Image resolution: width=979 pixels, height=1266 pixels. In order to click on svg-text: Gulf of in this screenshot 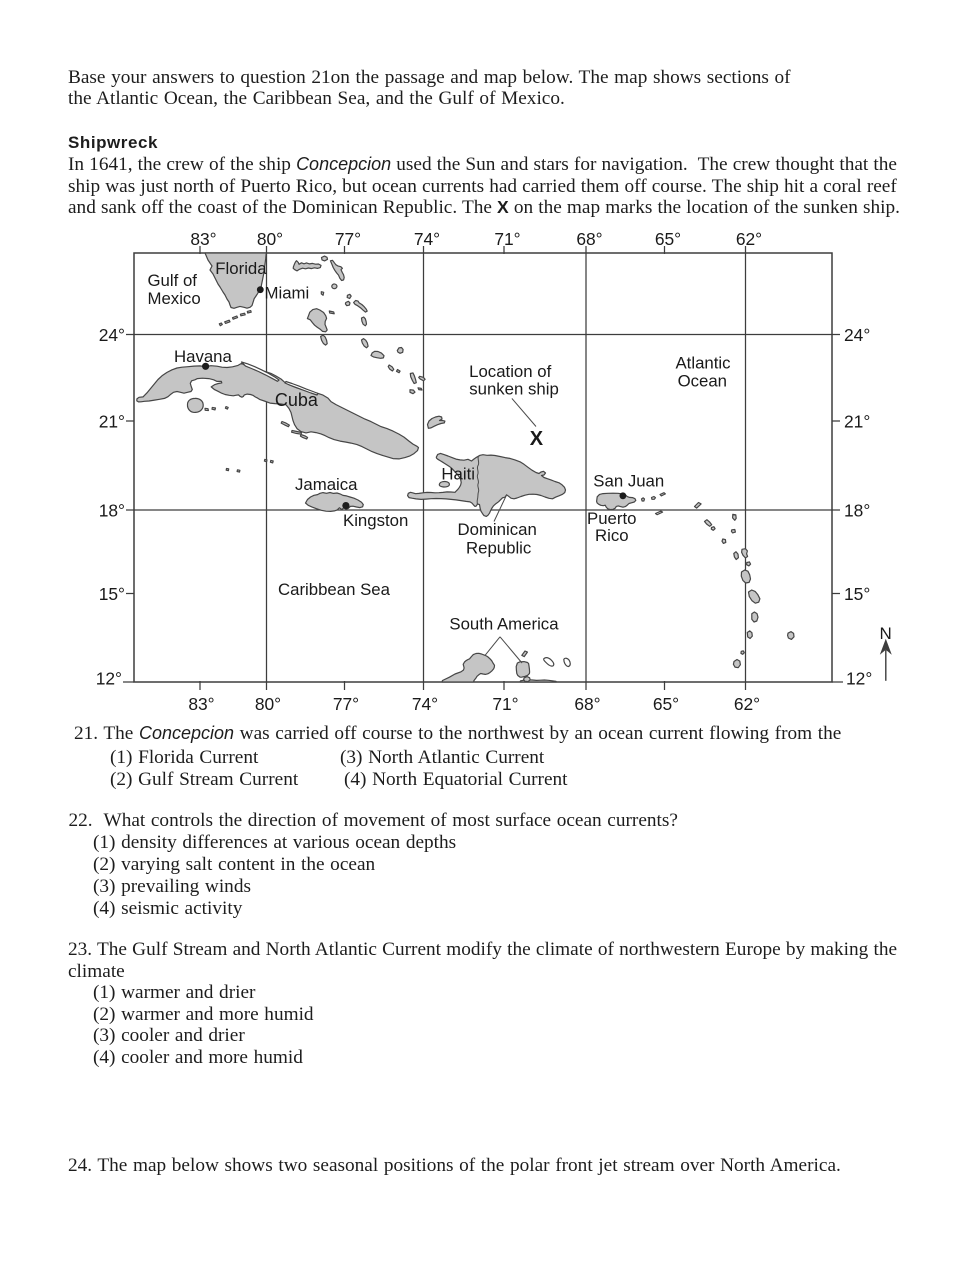, I will do `click(173, 280)`.